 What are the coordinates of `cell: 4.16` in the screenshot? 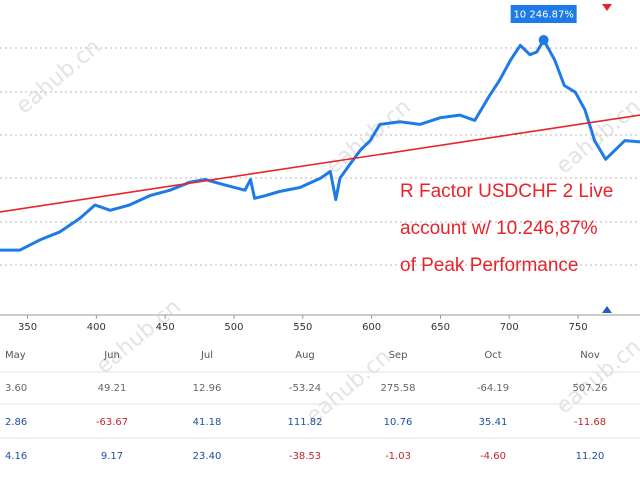 It's located at (16, 456).